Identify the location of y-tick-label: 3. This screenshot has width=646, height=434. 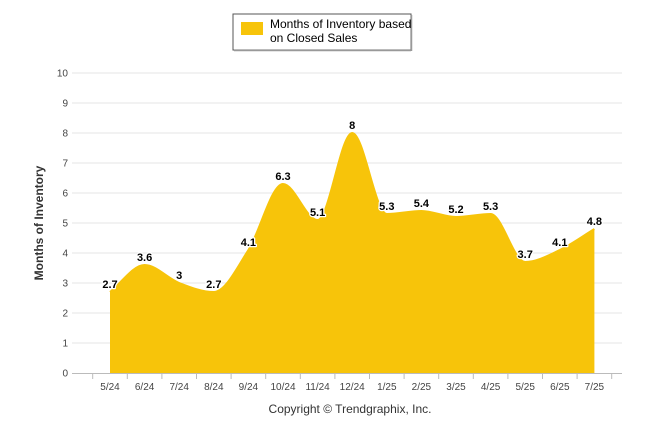
(65, 284).